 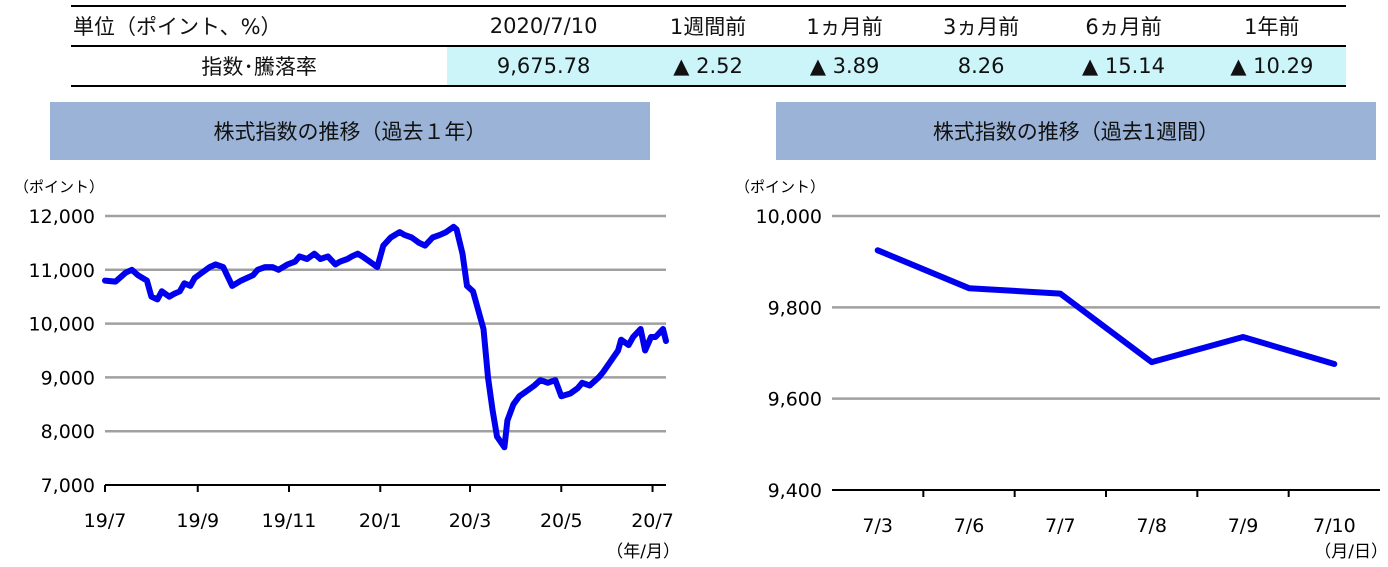 What do you see at coordinates (105, 521) in the screenshot?
I see `x-tick-label: 19/7` at bounding box center [105, 521].